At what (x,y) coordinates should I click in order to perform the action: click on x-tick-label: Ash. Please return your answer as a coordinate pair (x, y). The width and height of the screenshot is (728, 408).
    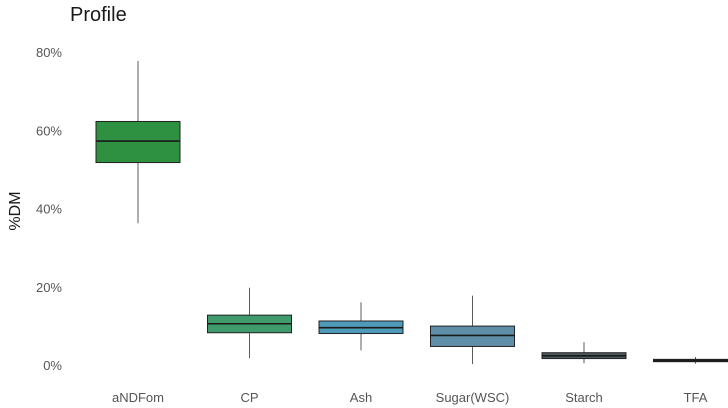
    Looking at the image, I should click on (361, 397).